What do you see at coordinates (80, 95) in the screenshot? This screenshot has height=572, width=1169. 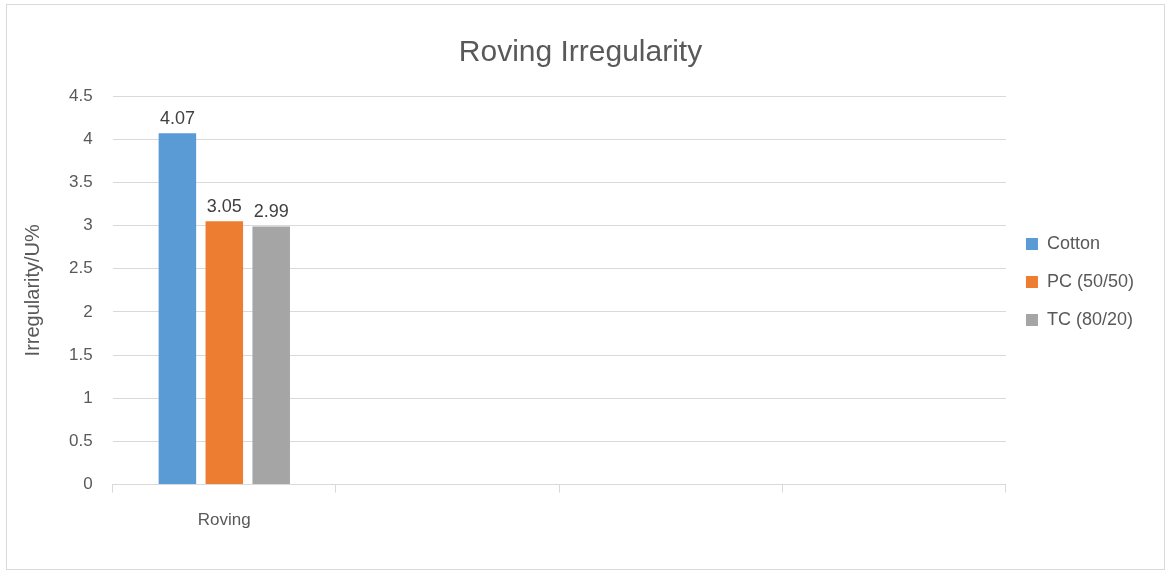 I see `y-tick-label: 4.5` at bounding box center [80, 95].